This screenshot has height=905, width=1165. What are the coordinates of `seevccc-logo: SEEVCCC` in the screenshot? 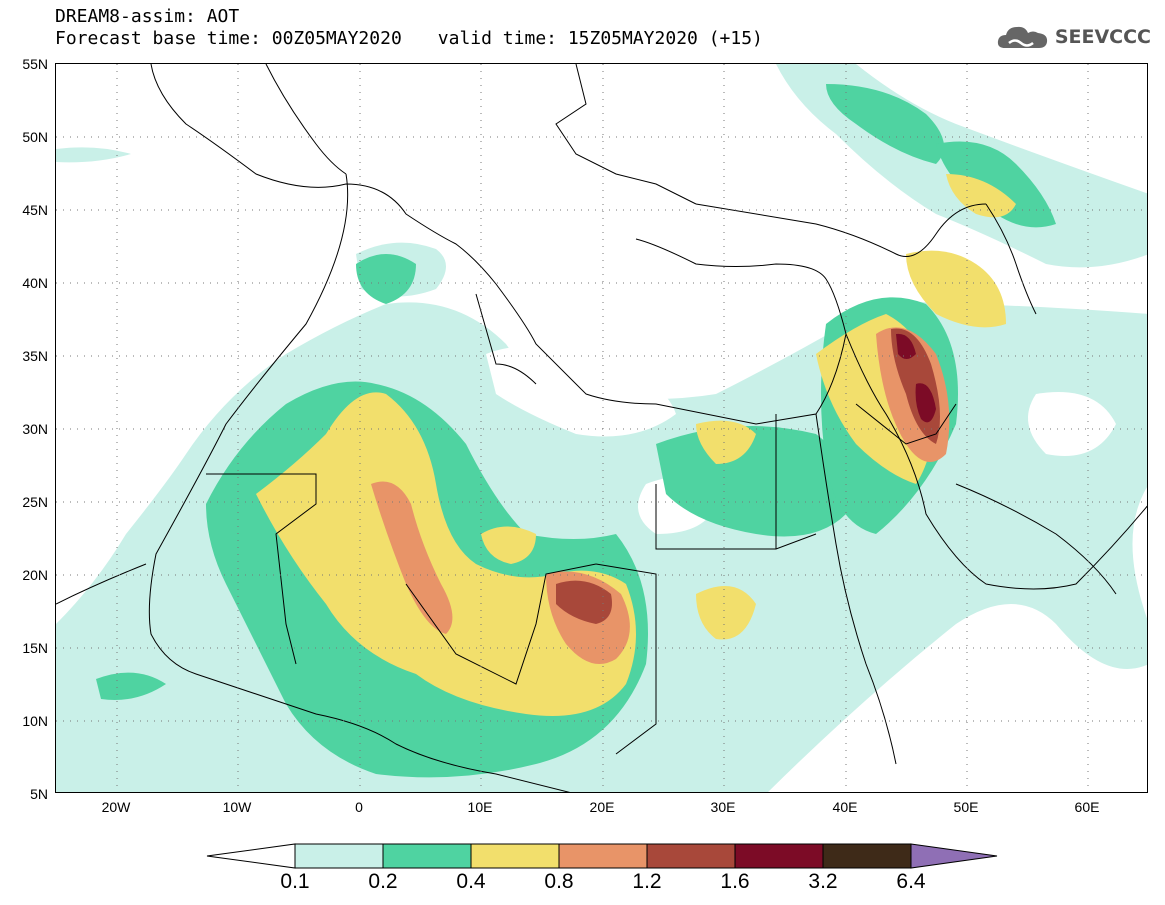 It's located at (1073, 37).